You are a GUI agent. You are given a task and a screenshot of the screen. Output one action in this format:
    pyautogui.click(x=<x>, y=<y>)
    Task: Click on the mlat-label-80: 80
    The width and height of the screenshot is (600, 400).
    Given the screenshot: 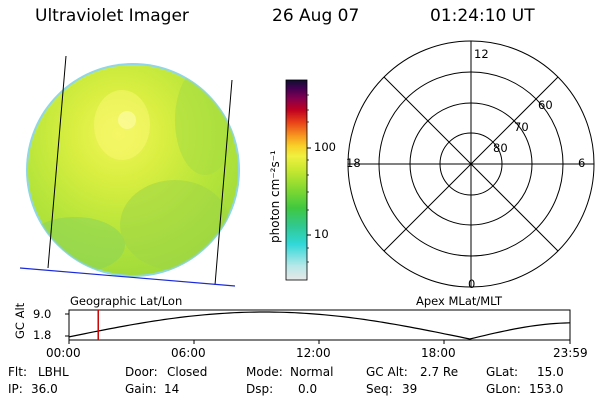 What is the action you would take?
    pyautogui.click(x=500, y=148)
    